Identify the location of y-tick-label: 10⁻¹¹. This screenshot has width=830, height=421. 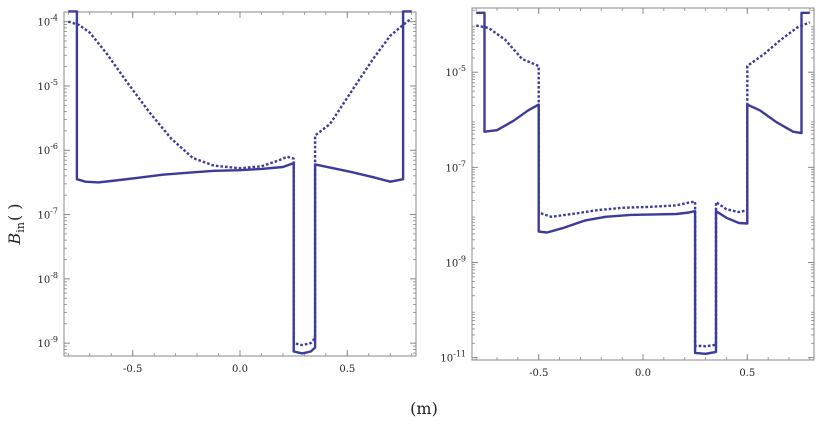
(453, 357).